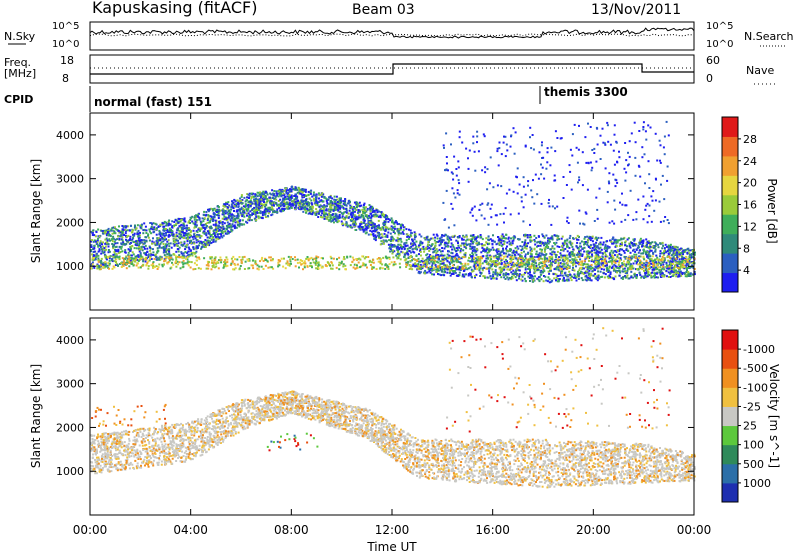 The width and height of the screenshot is (800, 558). I want to click on nsky-tick-top: 10^5, so click(65, 26).